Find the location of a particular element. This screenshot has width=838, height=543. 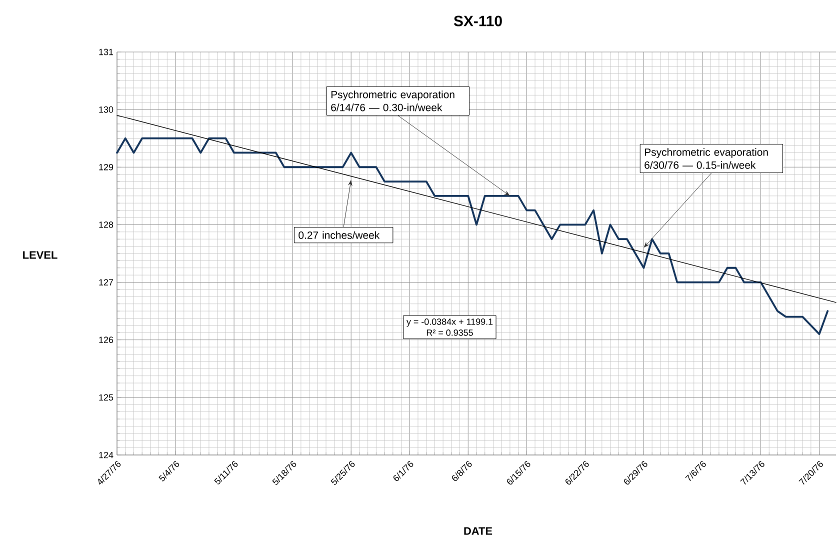

chart-title: SX-110 is located at coordinates (478, 21).